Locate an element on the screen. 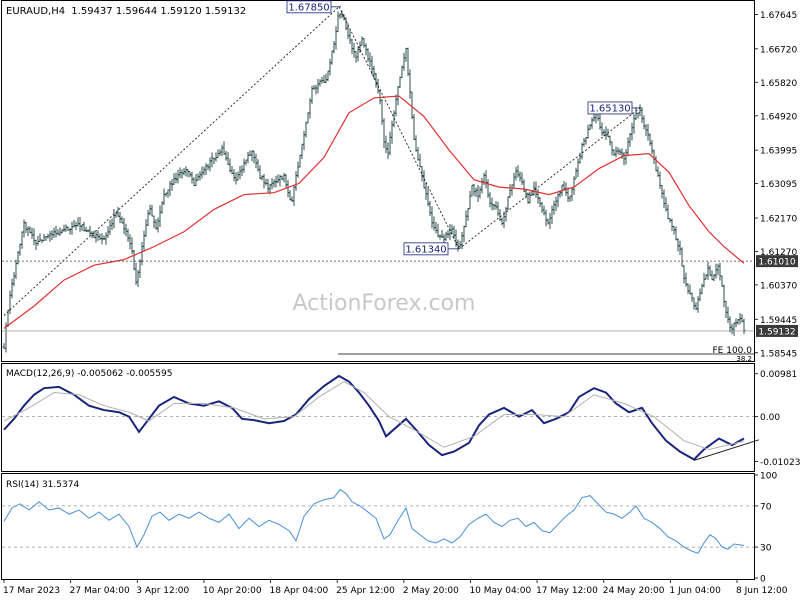 Image resolution: width=800 pixels, height=604 pixels. time-axis-tick-label: 2 May 20:00 is located at coordinates (431, 591).